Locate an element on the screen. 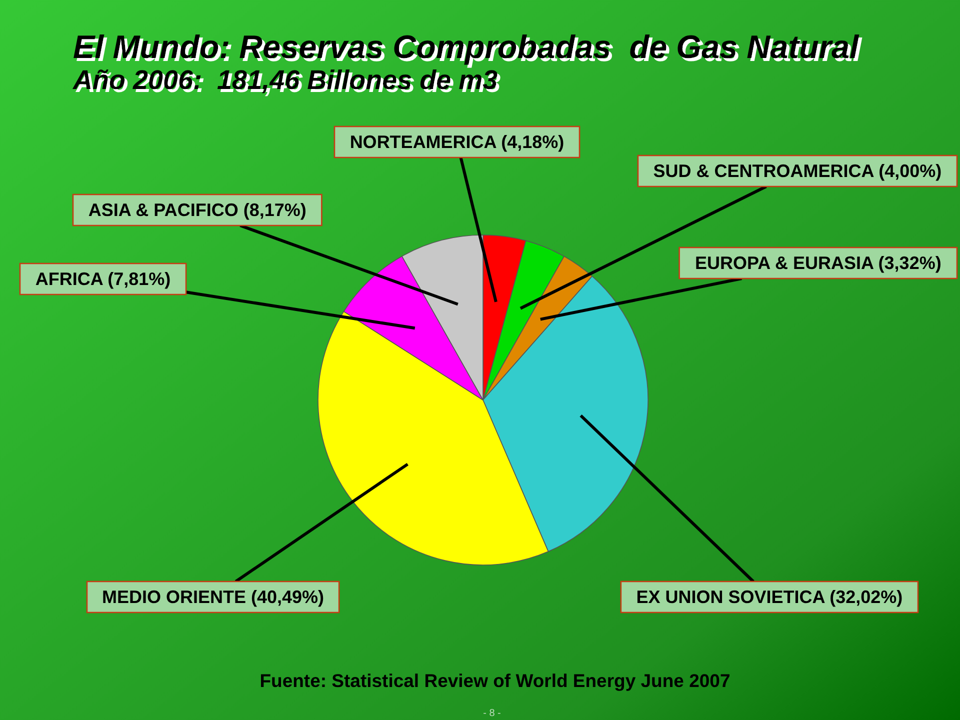 The height and width of the screenshot is (720, 960). slice-label: ASIA & PACIFICO (8,17%) is located at coordinates (197, 210).